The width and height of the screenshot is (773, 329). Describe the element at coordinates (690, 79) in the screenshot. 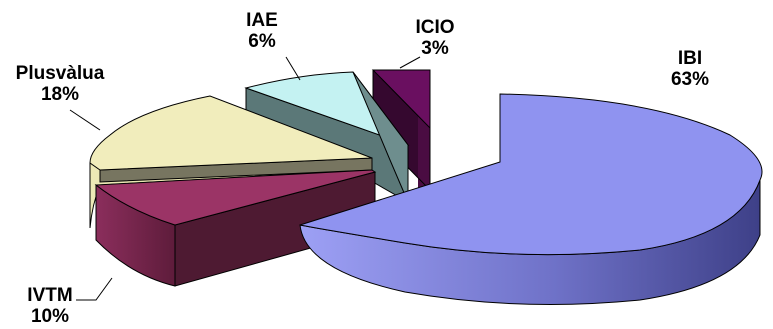

I see `label-ibi-value: 63%` at that location.